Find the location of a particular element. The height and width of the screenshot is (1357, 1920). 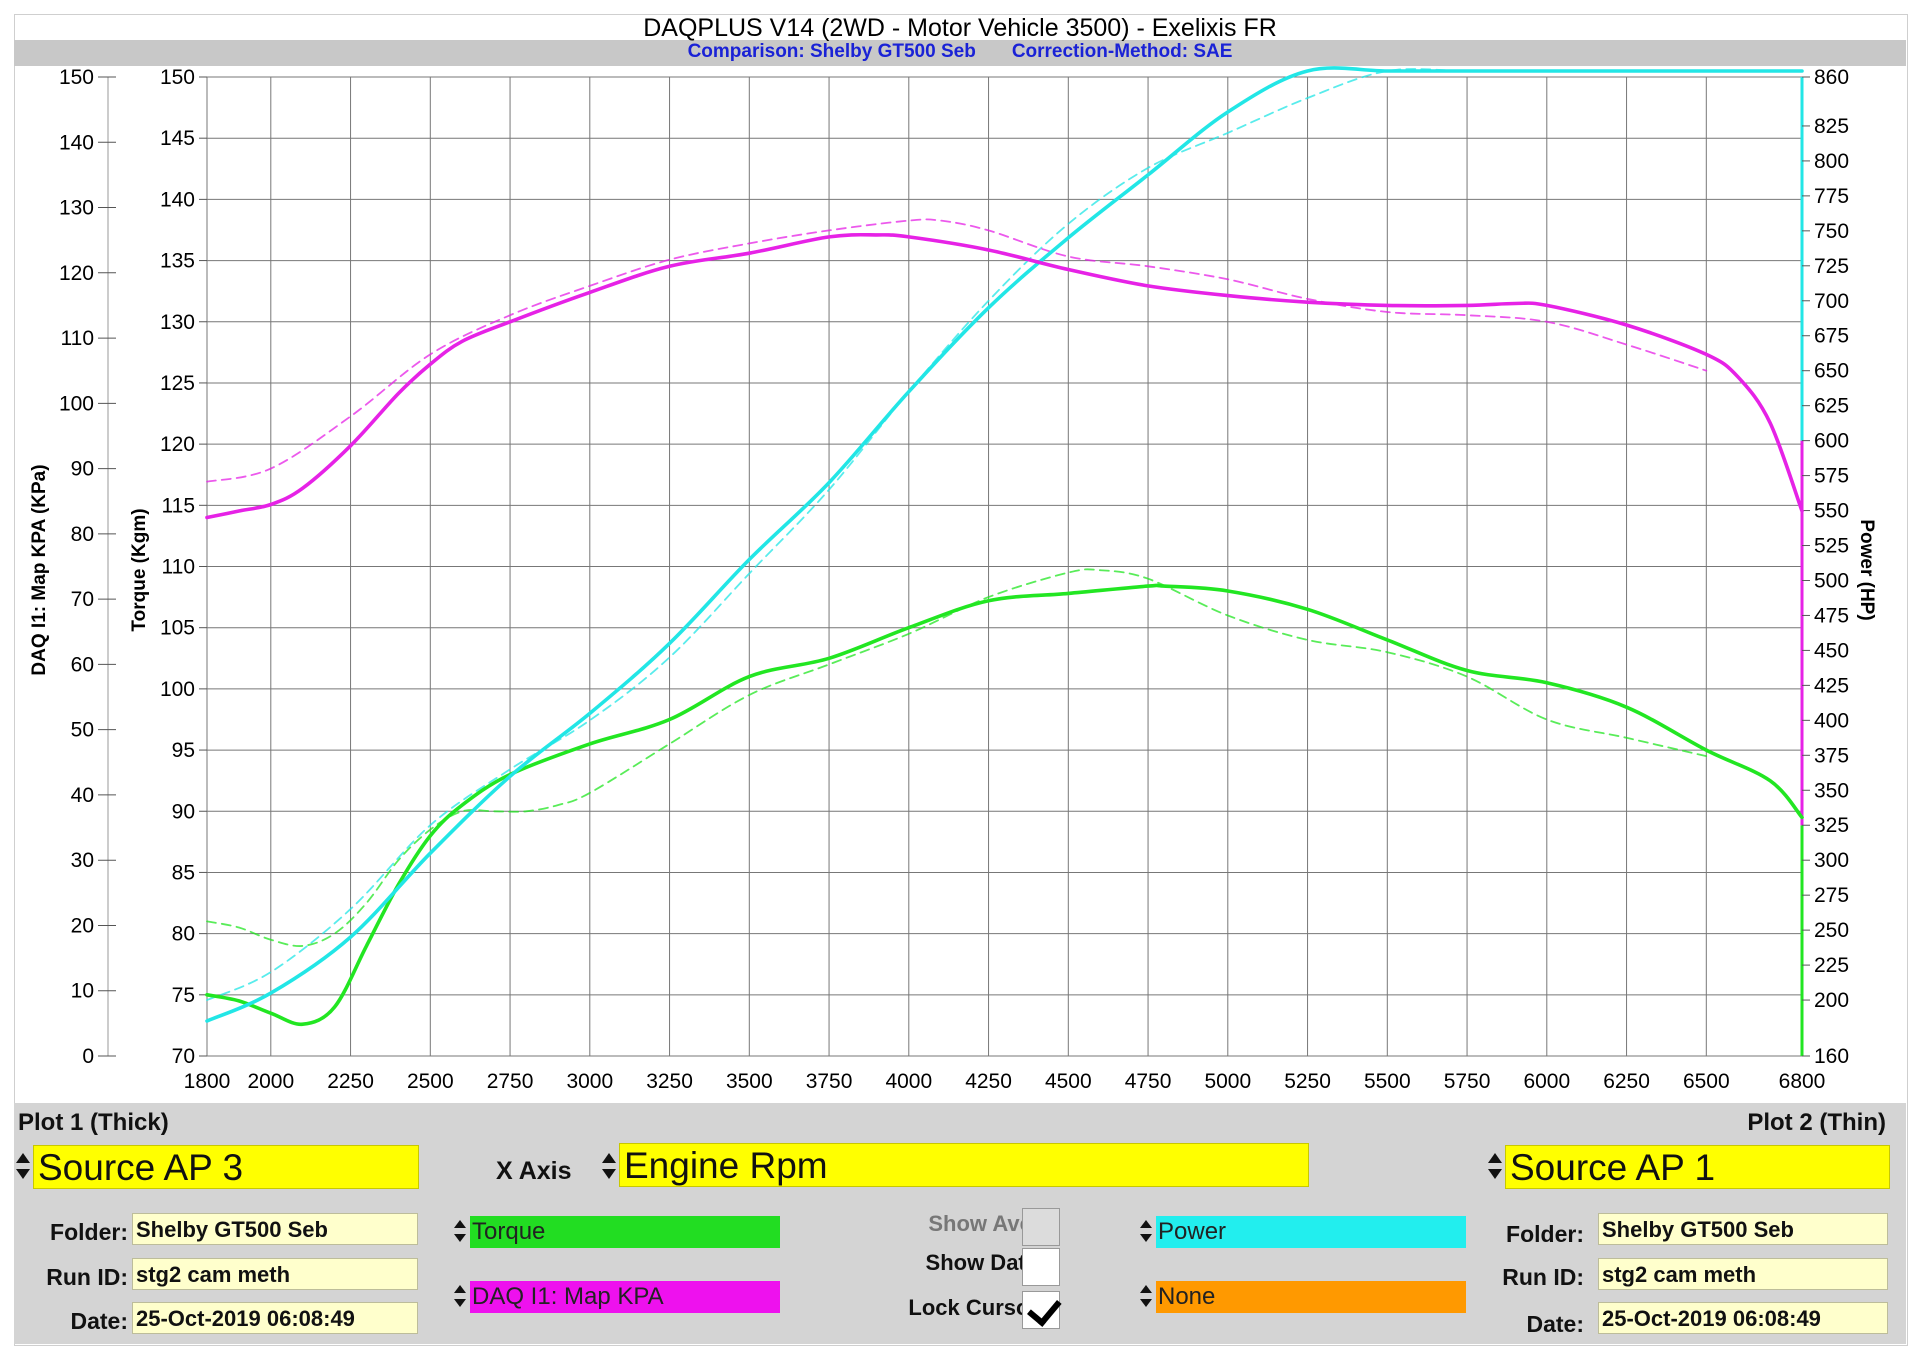

channel4-select: None is located at coordinates (1311, 1297).